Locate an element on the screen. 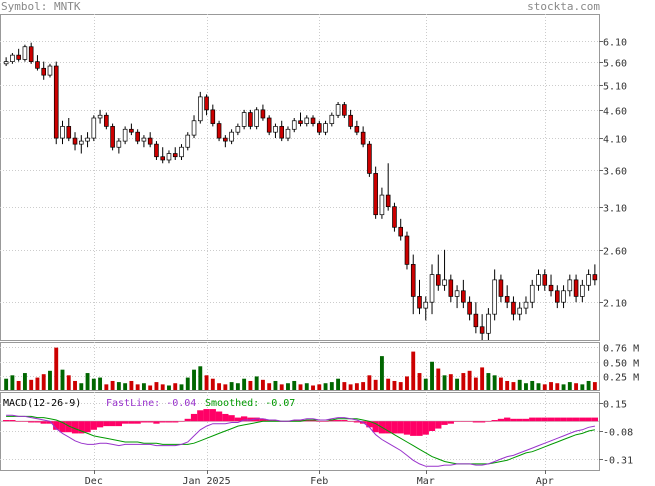 The height and width of the screenshot is (486, 655). panel-frame is located at coordinates (300, 366).